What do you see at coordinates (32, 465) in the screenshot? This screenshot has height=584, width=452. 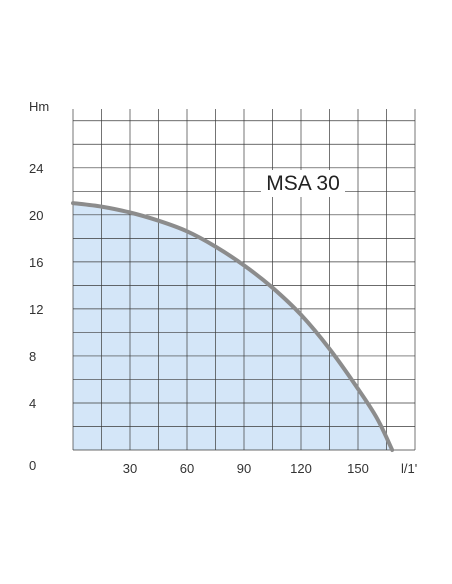 I see `origin-label: 0` at bounding box center [32, 465].